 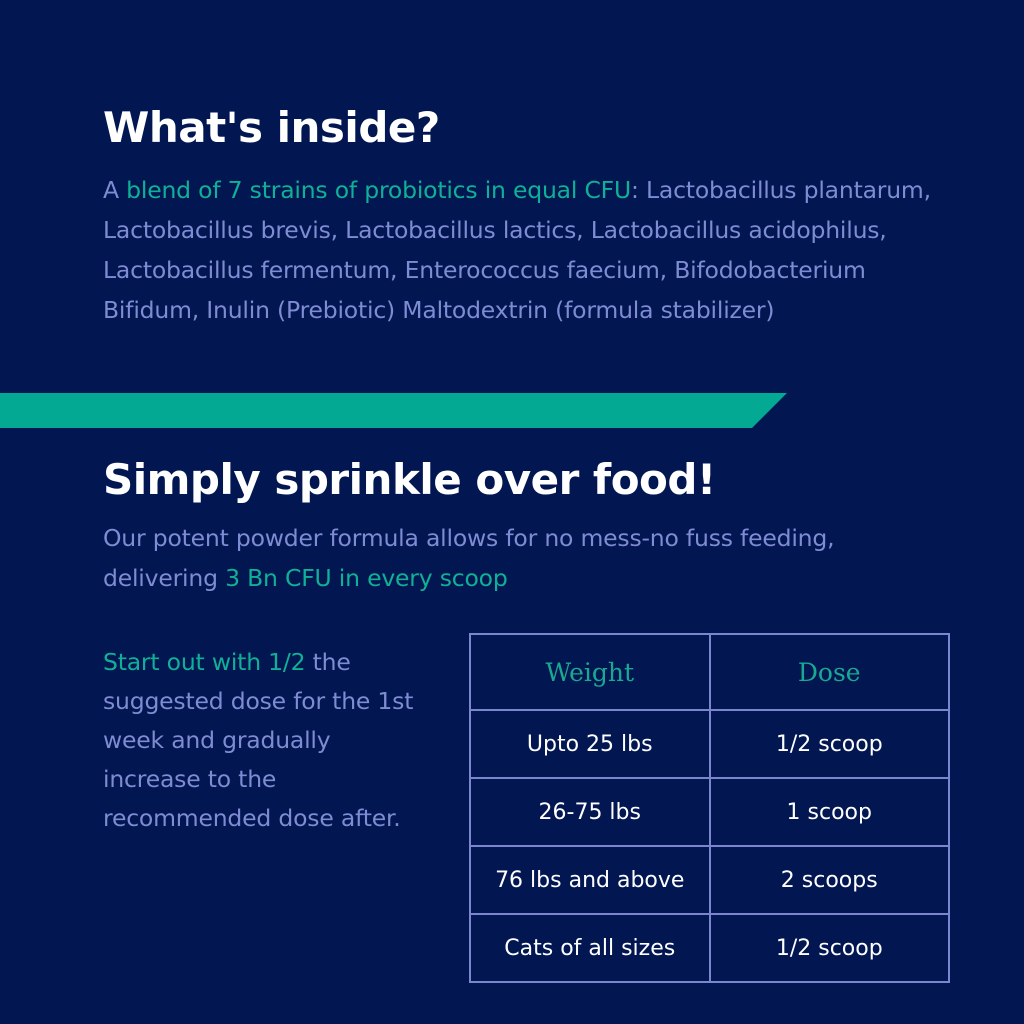 What do you see at coordinates (769, 410) in the screenshot?
I see `divider-band-tip` at bounding box center [769, 410].